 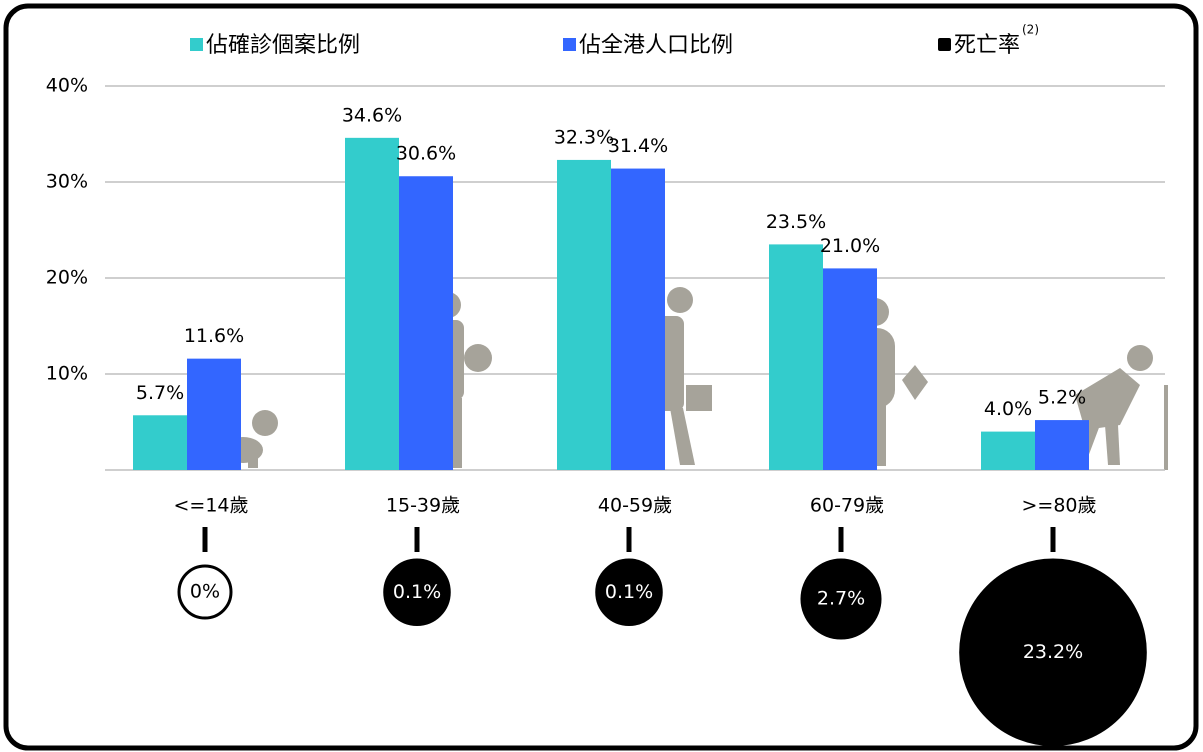 What do you see at coordinates (283, 45) in the screenshot?
I see `legend-label: 佔確診個案比例` at bounding box center [283, 45].